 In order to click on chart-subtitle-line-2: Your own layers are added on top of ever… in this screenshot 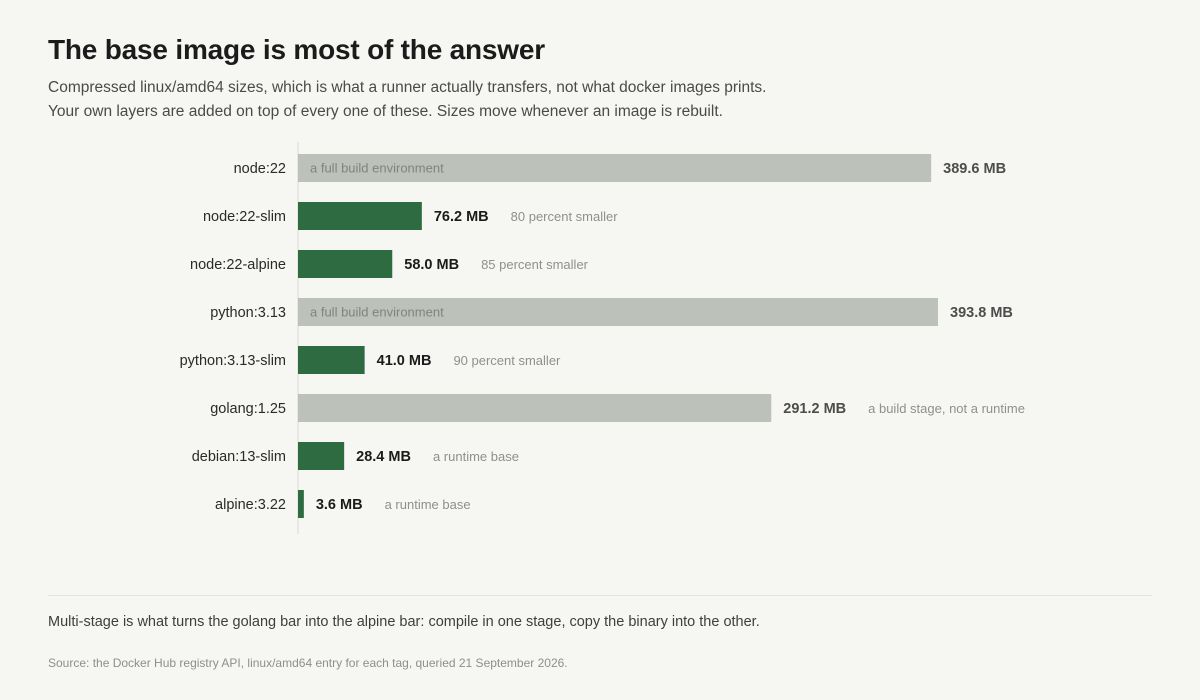, I will do `click(385, 111)`.